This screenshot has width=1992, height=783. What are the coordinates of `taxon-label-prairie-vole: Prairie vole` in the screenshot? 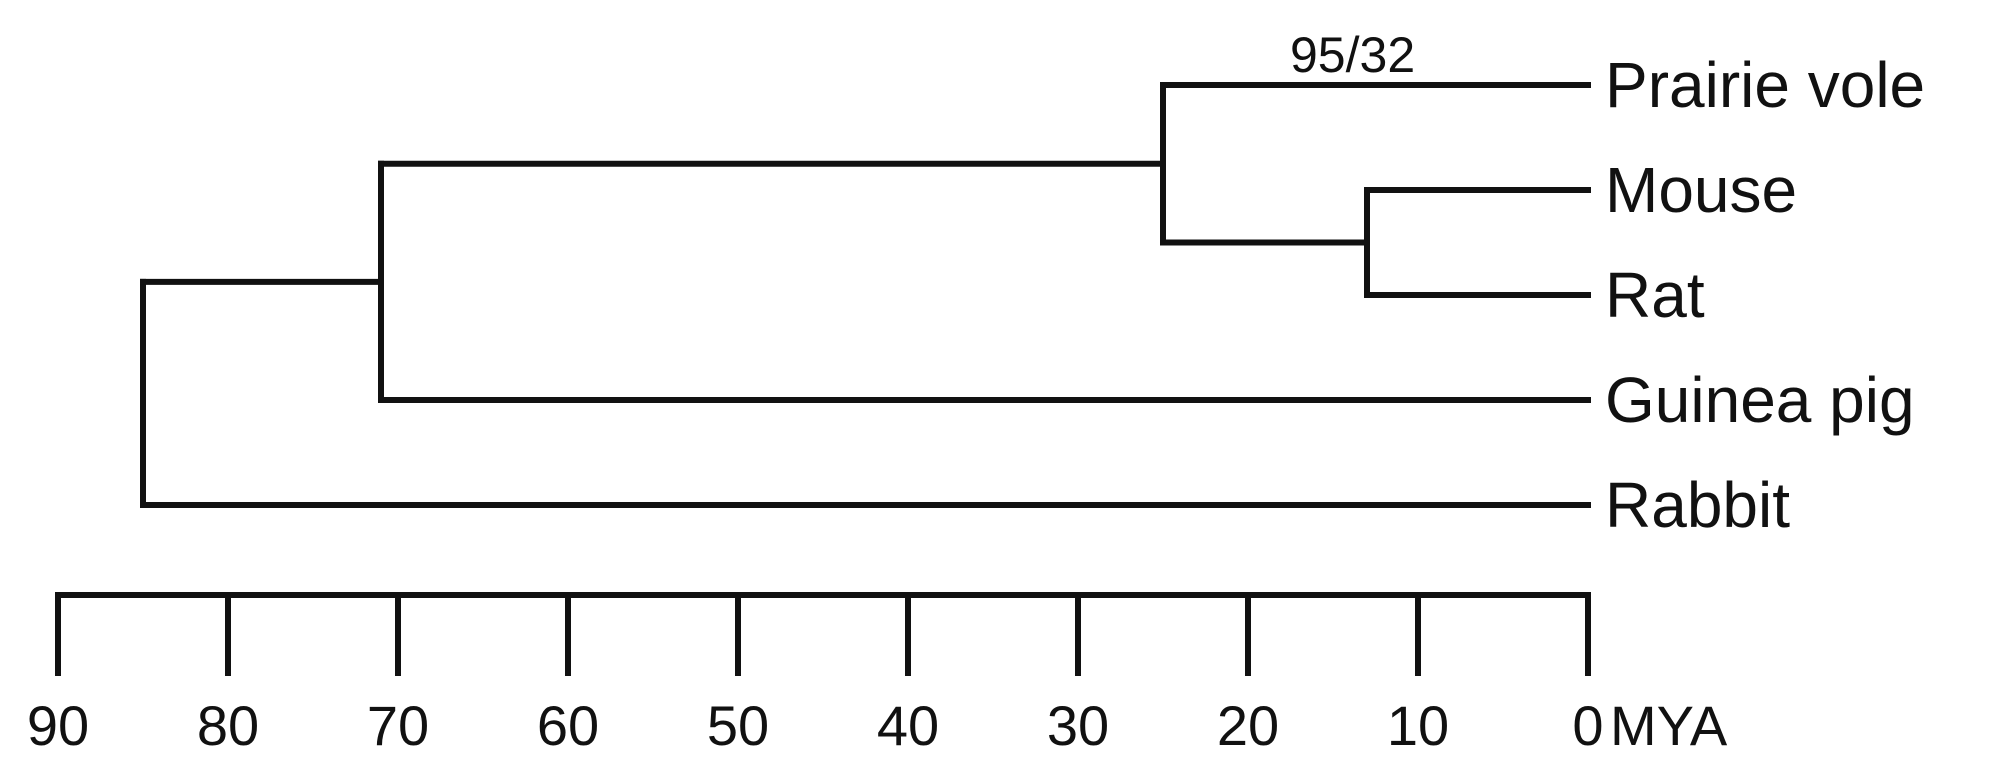 It's located at (1765, 85).